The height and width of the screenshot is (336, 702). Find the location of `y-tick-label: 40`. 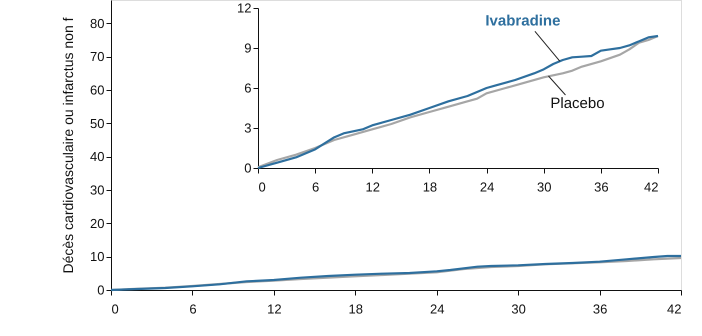

y-tick-label: 40 is located at coordinates (97, 156).